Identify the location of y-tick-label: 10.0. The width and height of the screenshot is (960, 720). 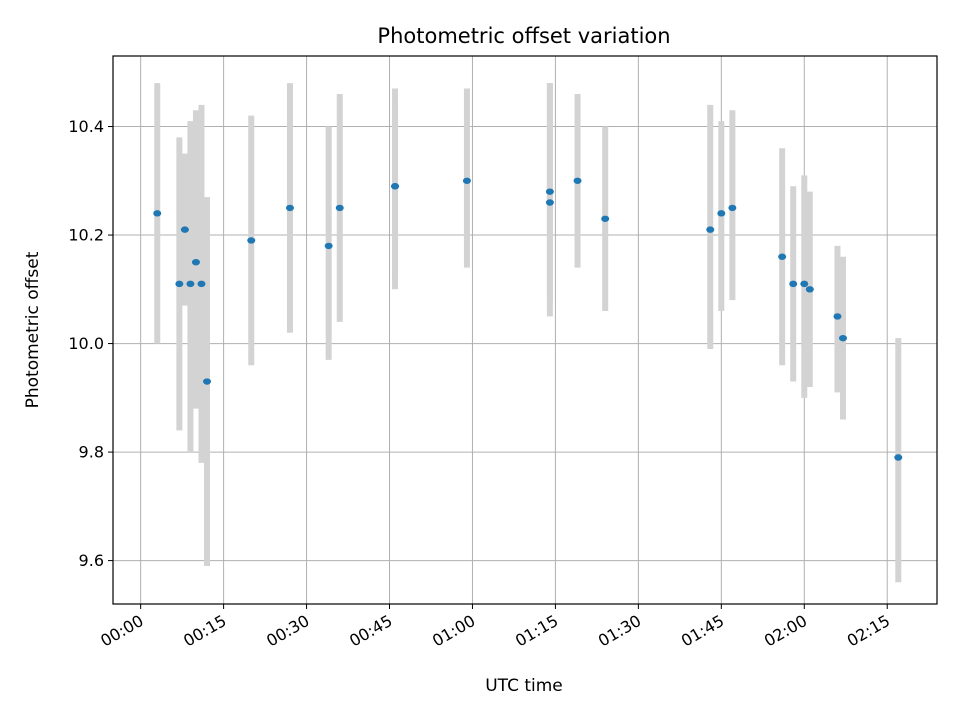
(86, 343).